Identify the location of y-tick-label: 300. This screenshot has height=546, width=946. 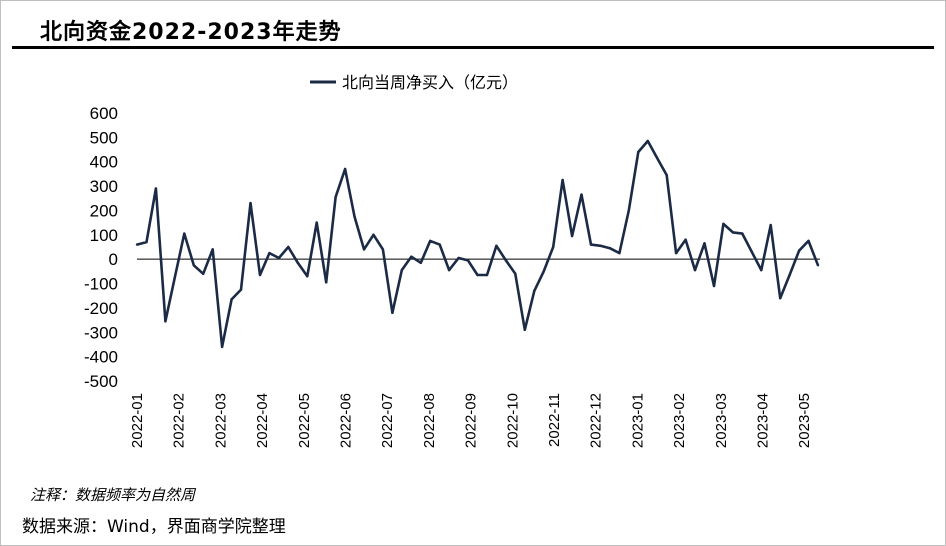
(104, 186).